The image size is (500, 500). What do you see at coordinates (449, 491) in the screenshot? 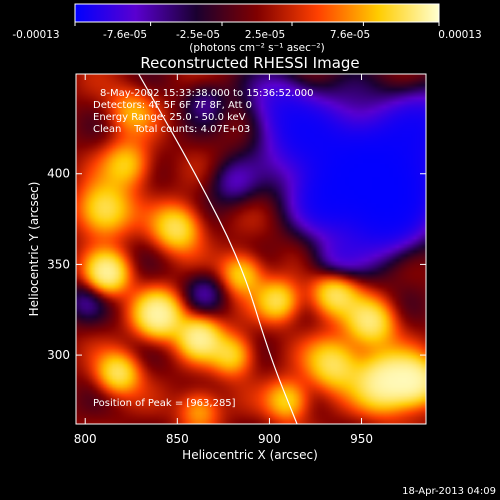
I see `footer-date: 18-Apr-2013 04:09` at bounding box center [449, 491].